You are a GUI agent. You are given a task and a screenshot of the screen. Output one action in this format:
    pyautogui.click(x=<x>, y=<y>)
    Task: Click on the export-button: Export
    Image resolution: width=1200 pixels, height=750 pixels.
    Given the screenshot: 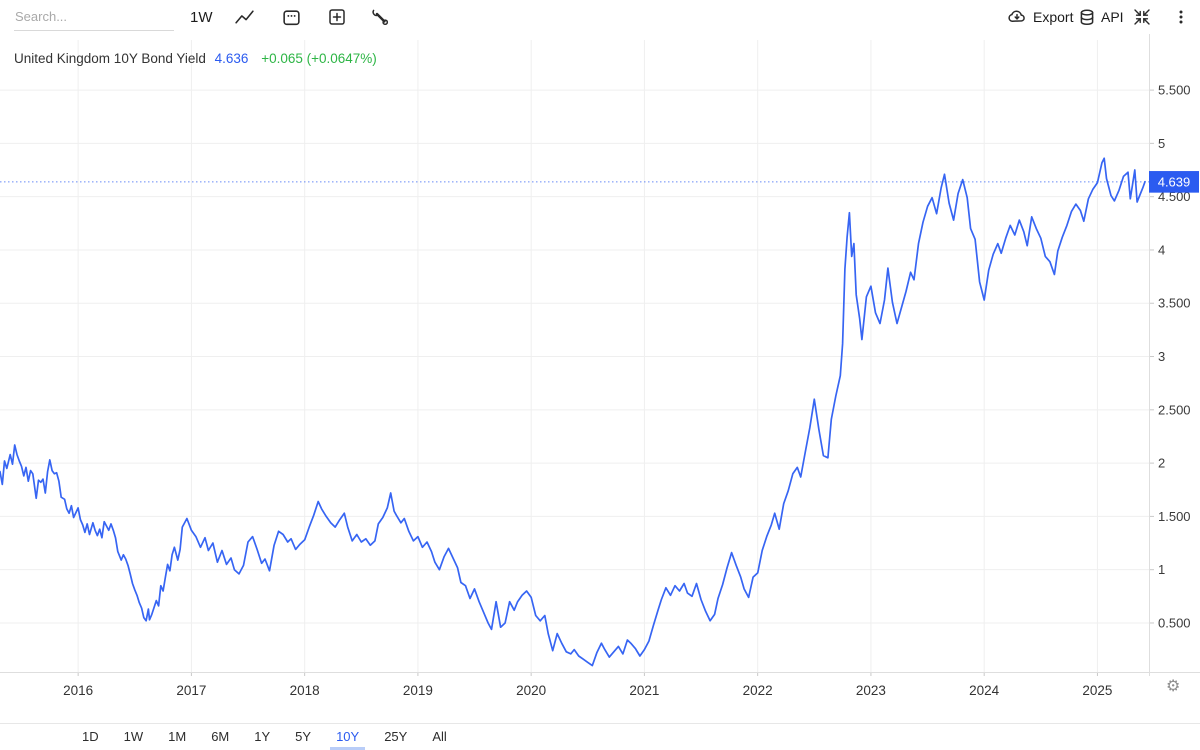 What is the action you would take?
    pyautogui.click(x=1039, y=17)
    